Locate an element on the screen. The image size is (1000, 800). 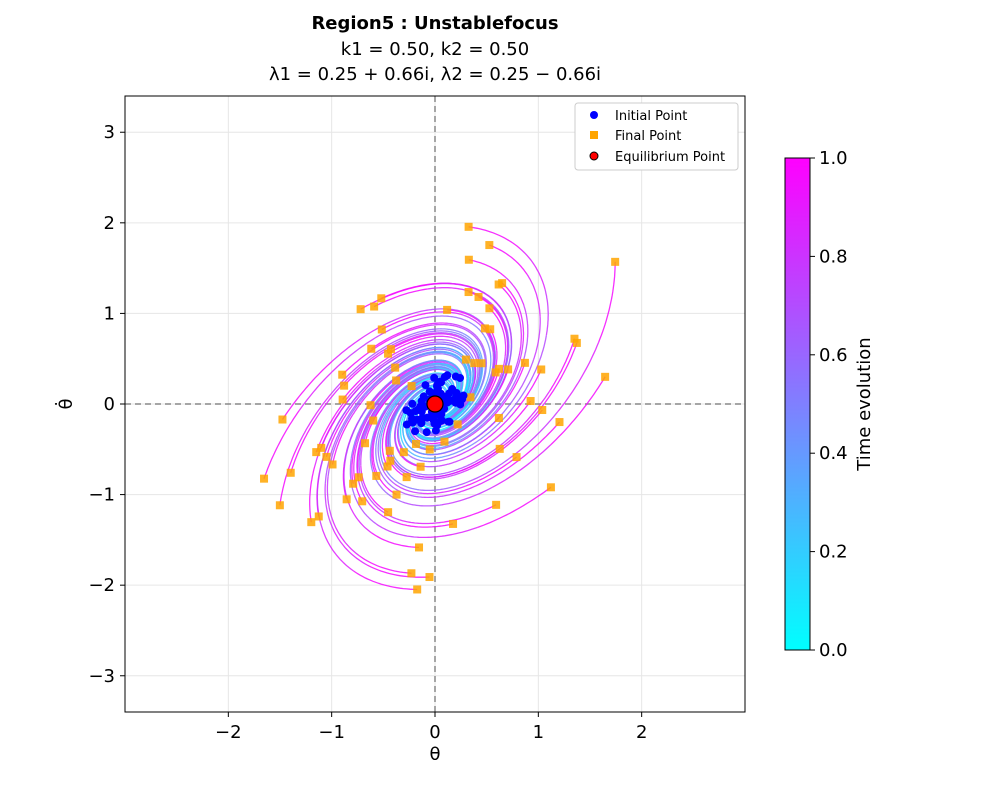
colorbar: 0.0 0.2 0.4 0.6 0.8 1.0 Time evolution is located at coordinates (829, 404).